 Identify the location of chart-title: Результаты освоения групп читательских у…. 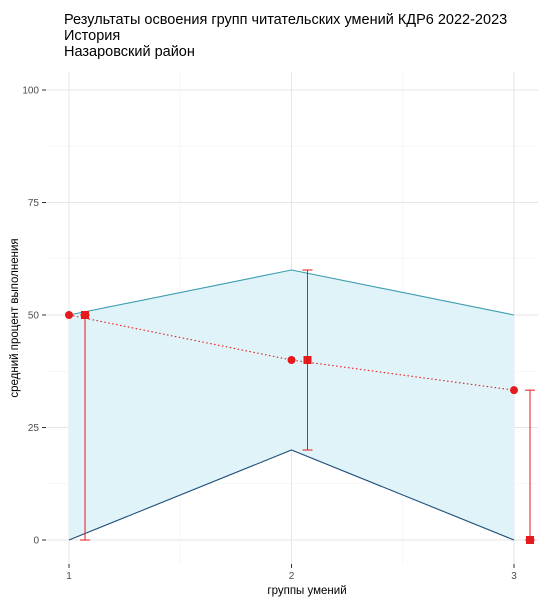
(286, 20).